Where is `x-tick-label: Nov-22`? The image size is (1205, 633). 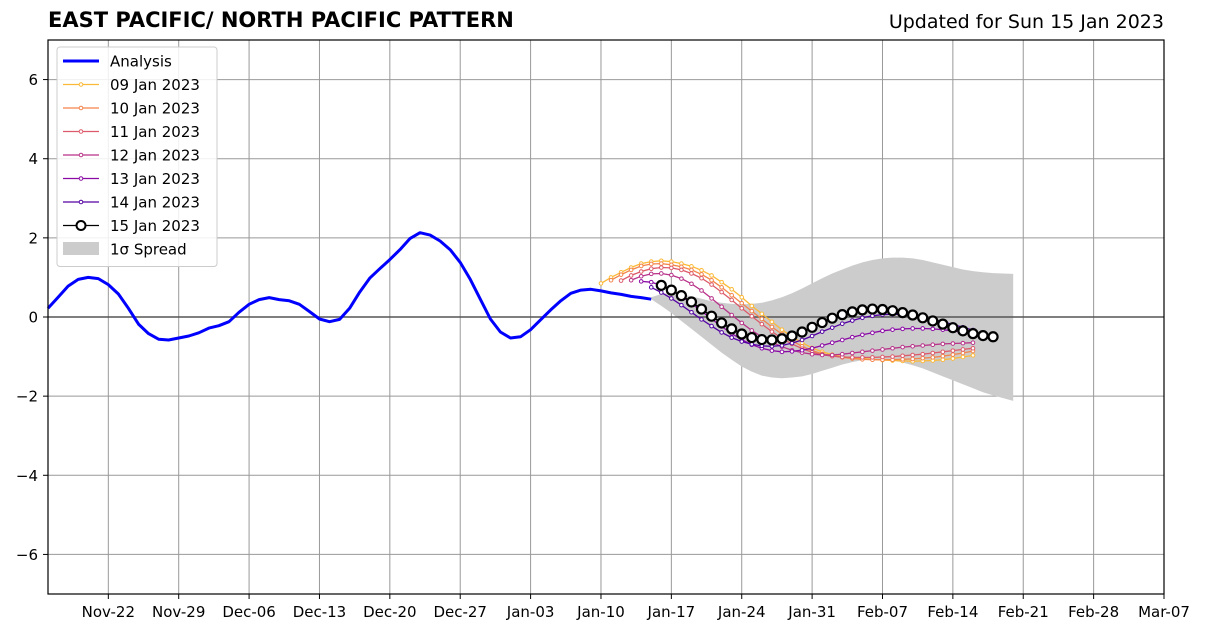 x-tick-label: Nov-22 is located at coordinates (108, 612).